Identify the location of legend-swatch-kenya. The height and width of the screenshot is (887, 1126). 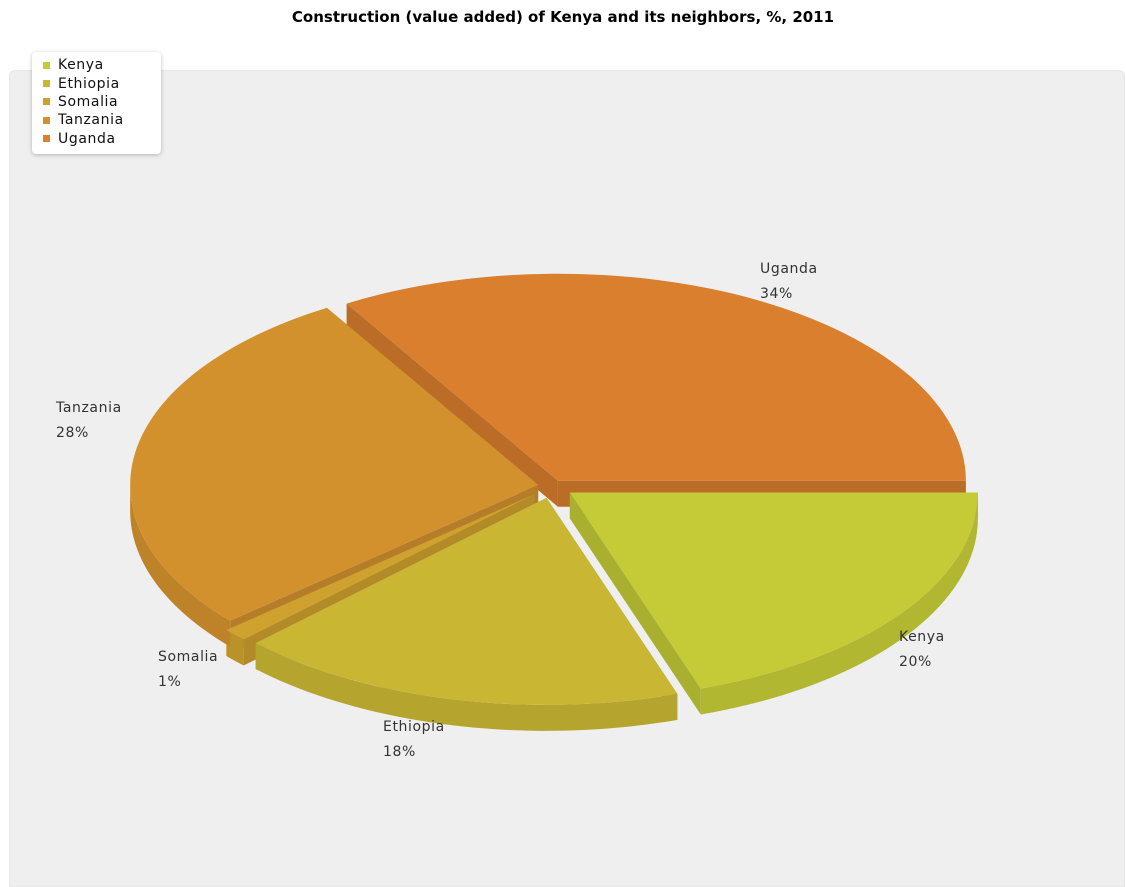
(46, 65).